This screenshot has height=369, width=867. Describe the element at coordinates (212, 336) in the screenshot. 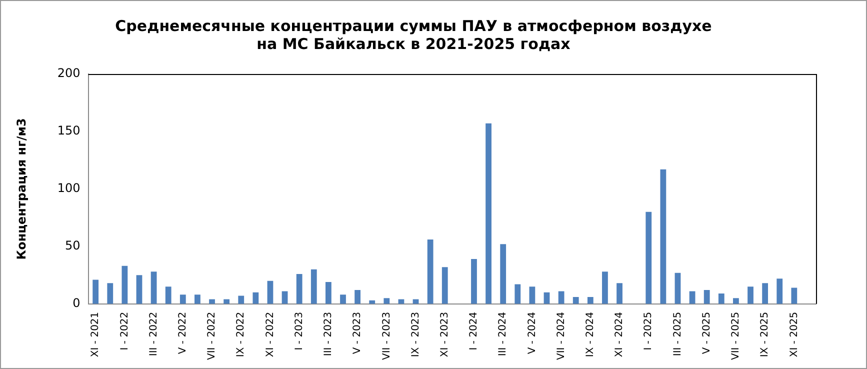

I see `x-tick-label: VII - 2022` at that location.